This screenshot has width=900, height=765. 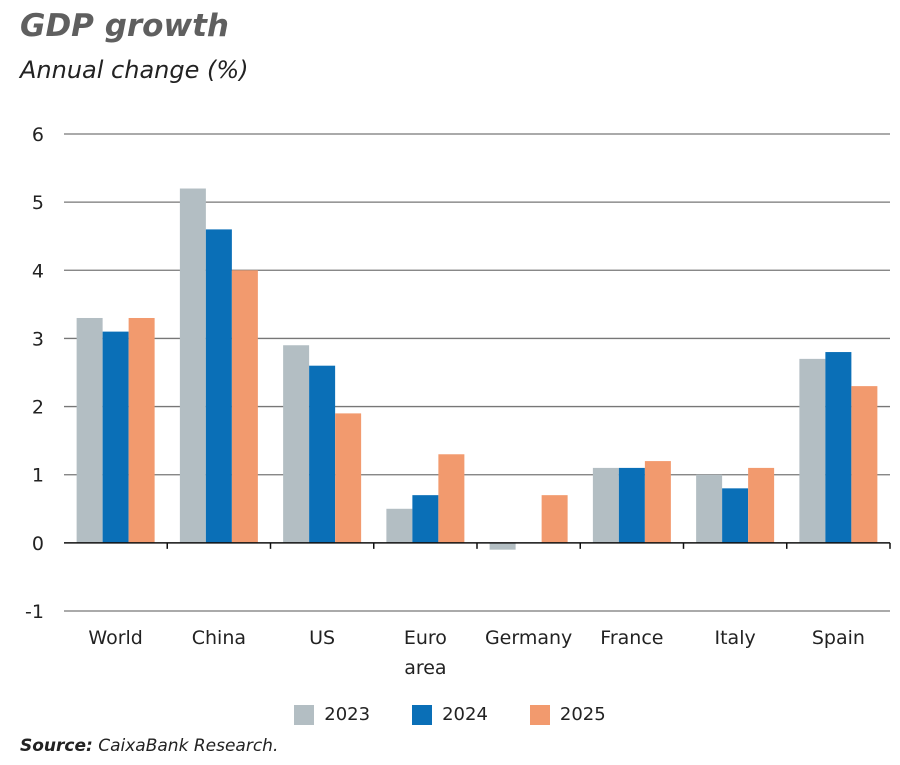 I want to click on y-tick-label: 4, so click(x=38, y=271).